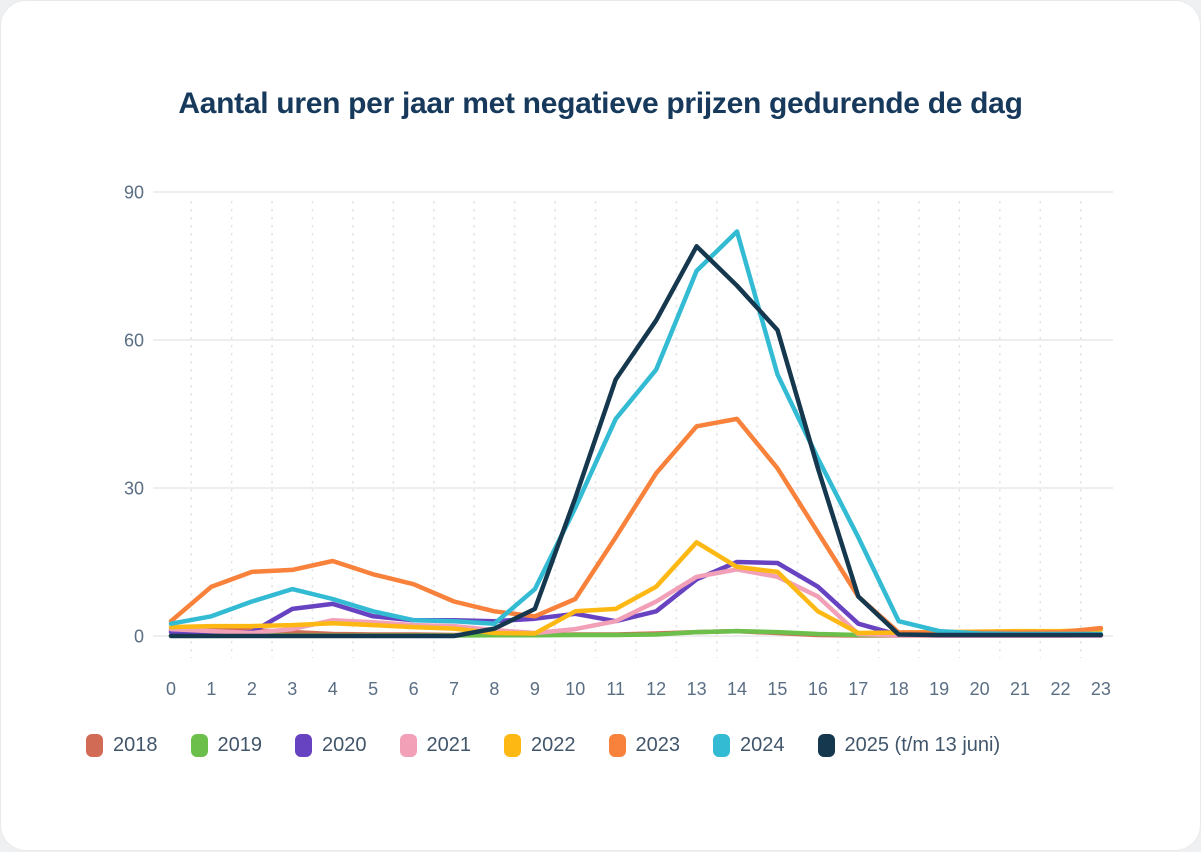 The image size is (1201, 852). Describe the element at coordinates (737, 689) in the screenshot. I see `x-axis-tick-14: 14` at that location.